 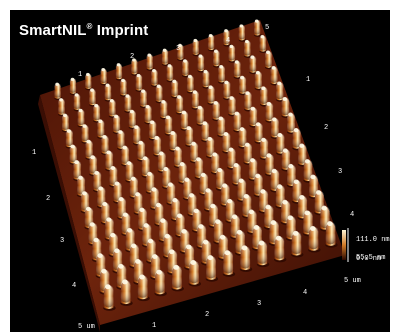 I want to click on title-rest: Imprint, so click(x=122, y=30).